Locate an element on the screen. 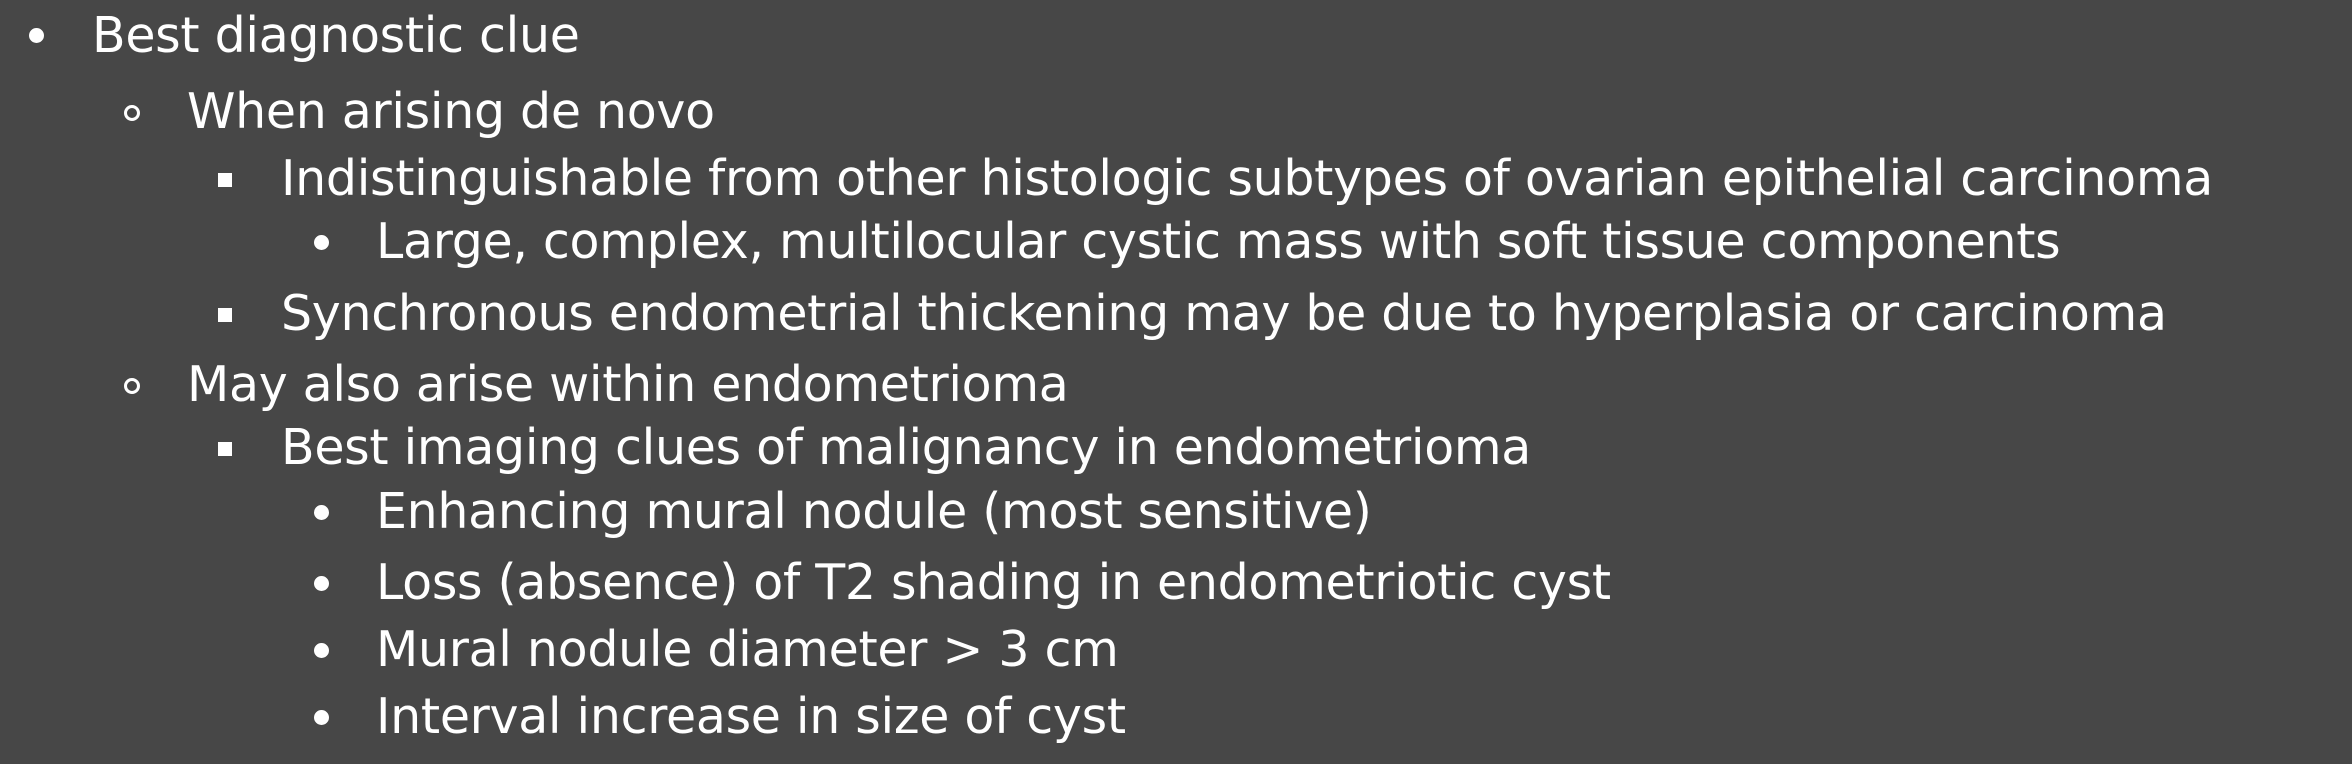 The height and width of the screenshot is (764, 2352). outline-item-text: When arising de novo is located at coordinates (451, 111).